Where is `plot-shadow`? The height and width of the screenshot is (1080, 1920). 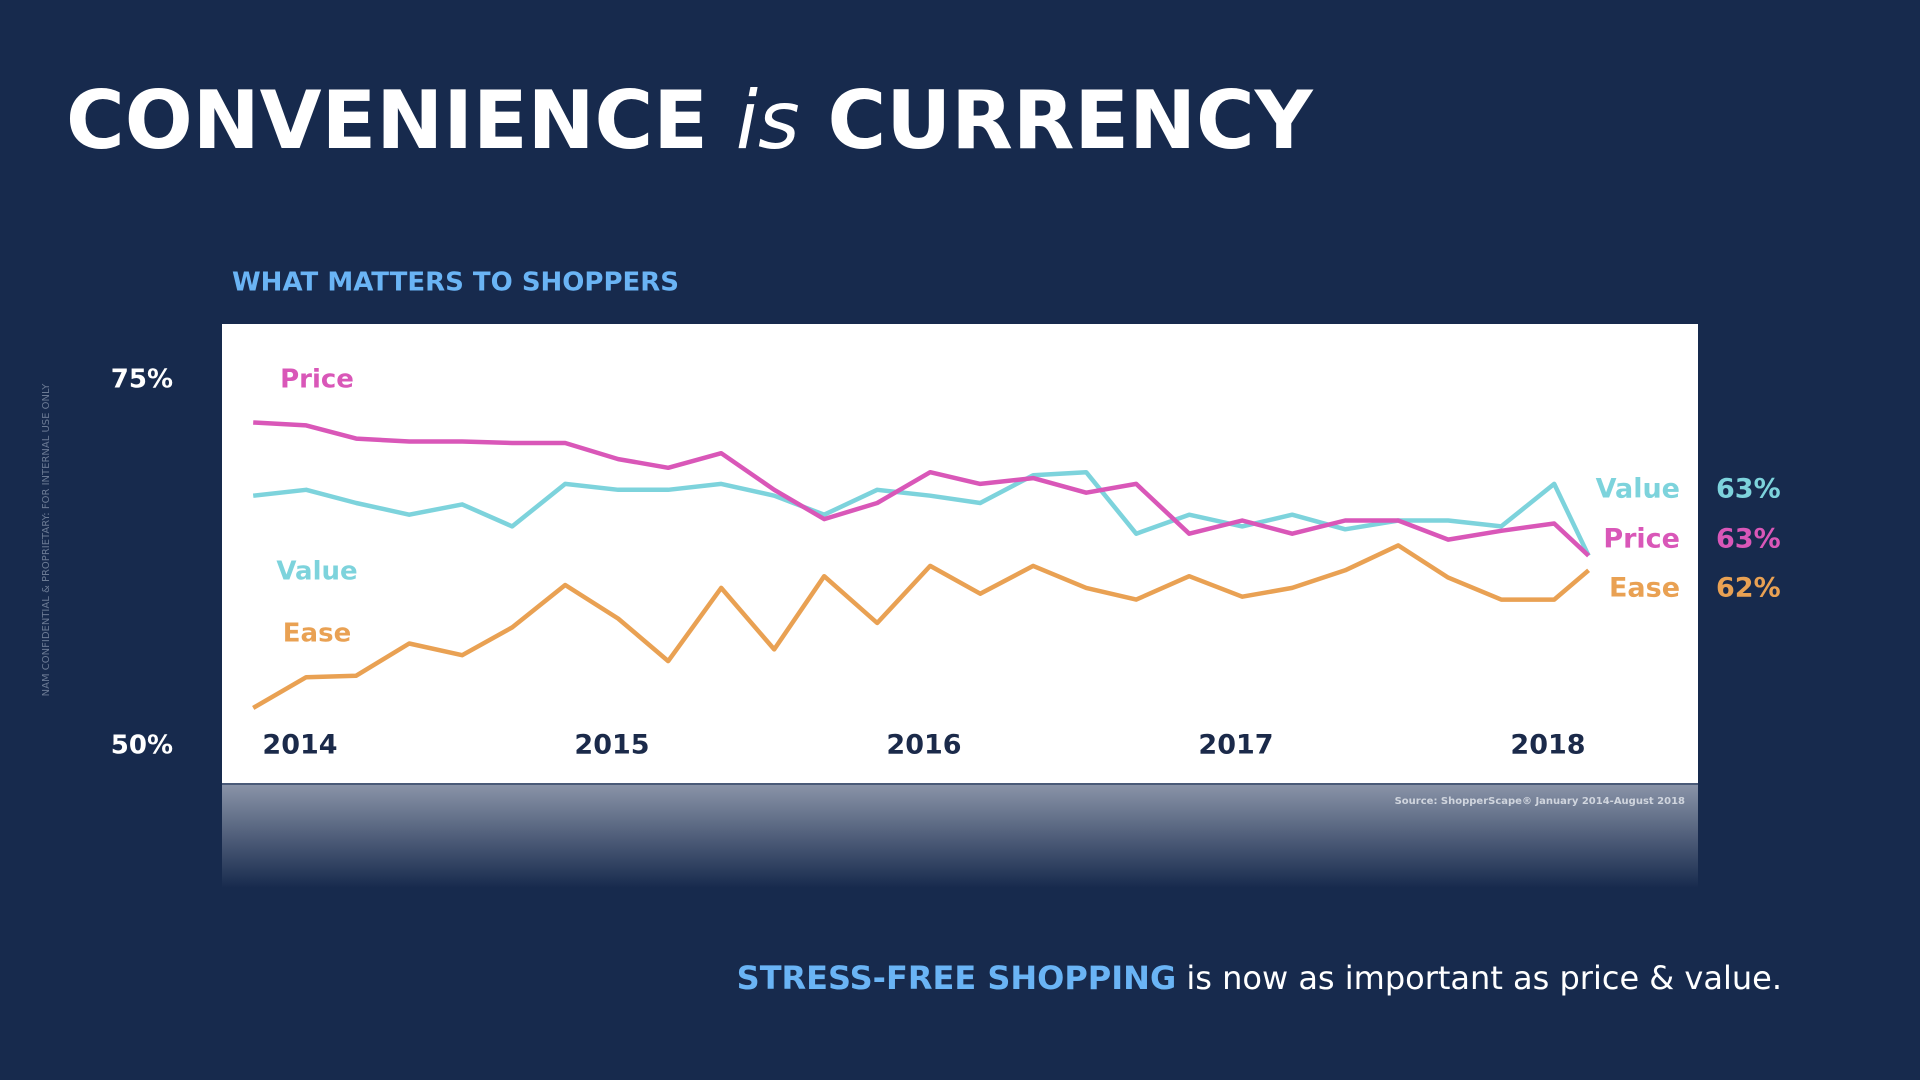 plot-shadow is located at coordinates (960, 836).